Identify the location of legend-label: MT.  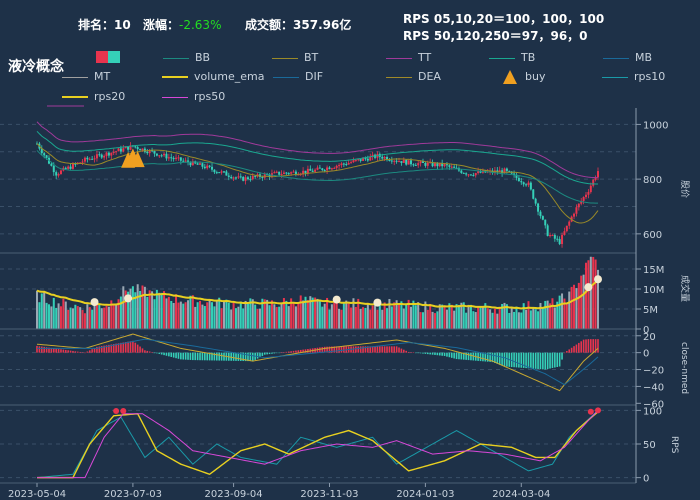
(102, 76).